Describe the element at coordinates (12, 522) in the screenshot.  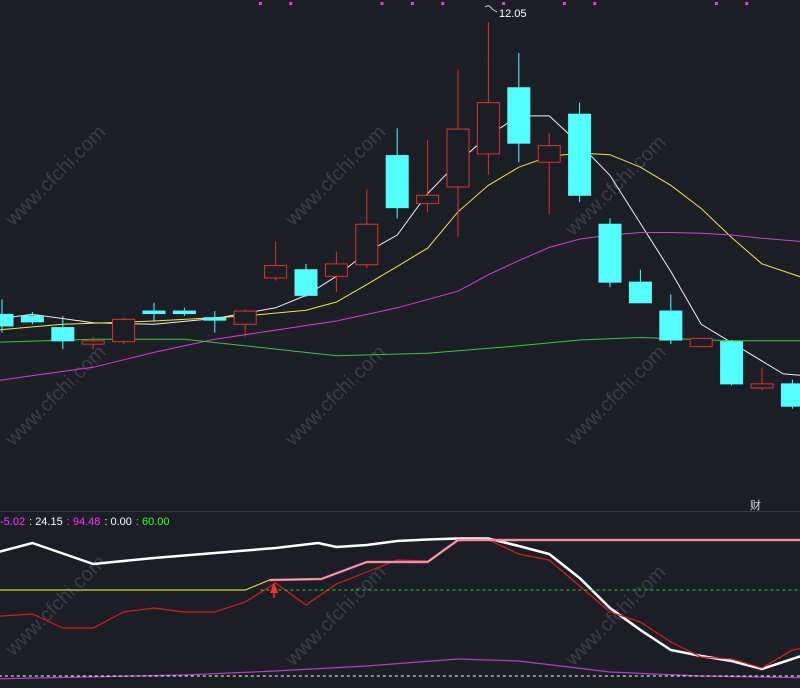
I see `indicator-value: -5.02` at that location.